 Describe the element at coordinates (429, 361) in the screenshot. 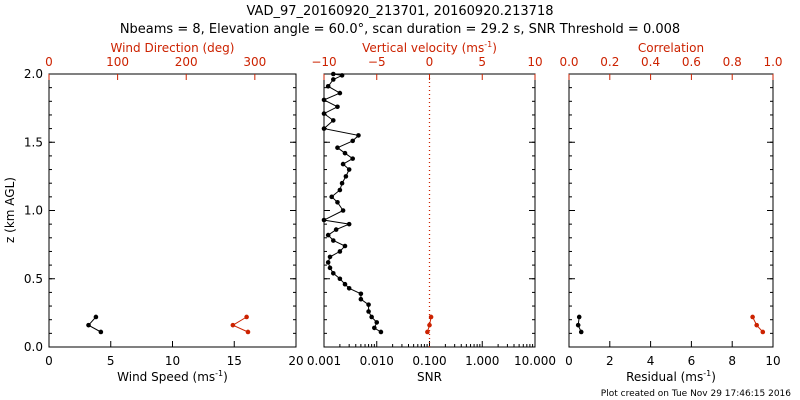

I see `x-bottom-tick-label: 0.100` at that location.